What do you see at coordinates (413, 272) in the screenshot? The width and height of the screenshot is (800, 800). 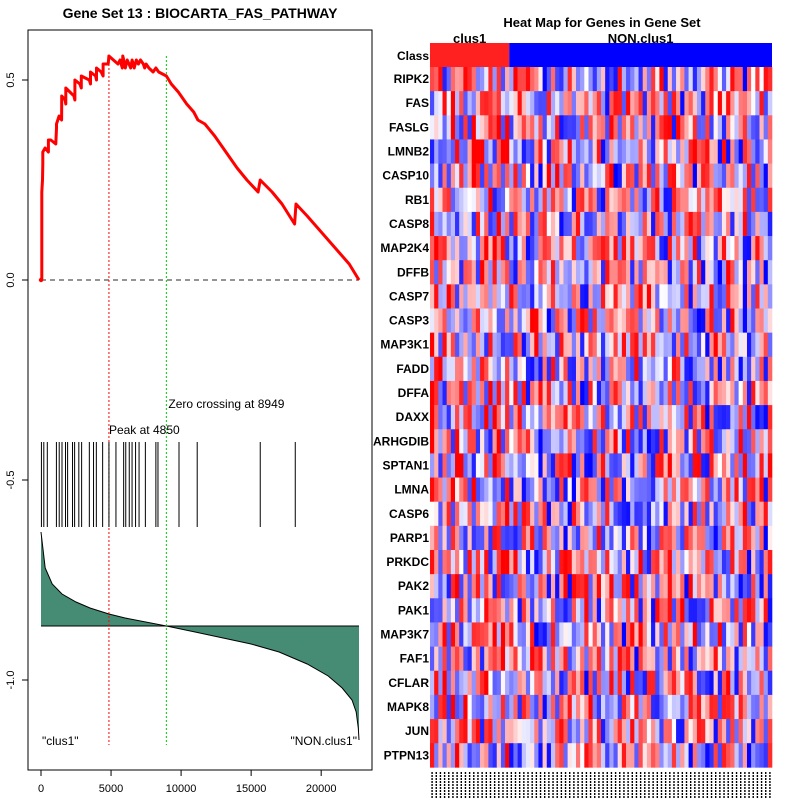 I see `gene-label: DFFB` at bounding box center [413, 272].